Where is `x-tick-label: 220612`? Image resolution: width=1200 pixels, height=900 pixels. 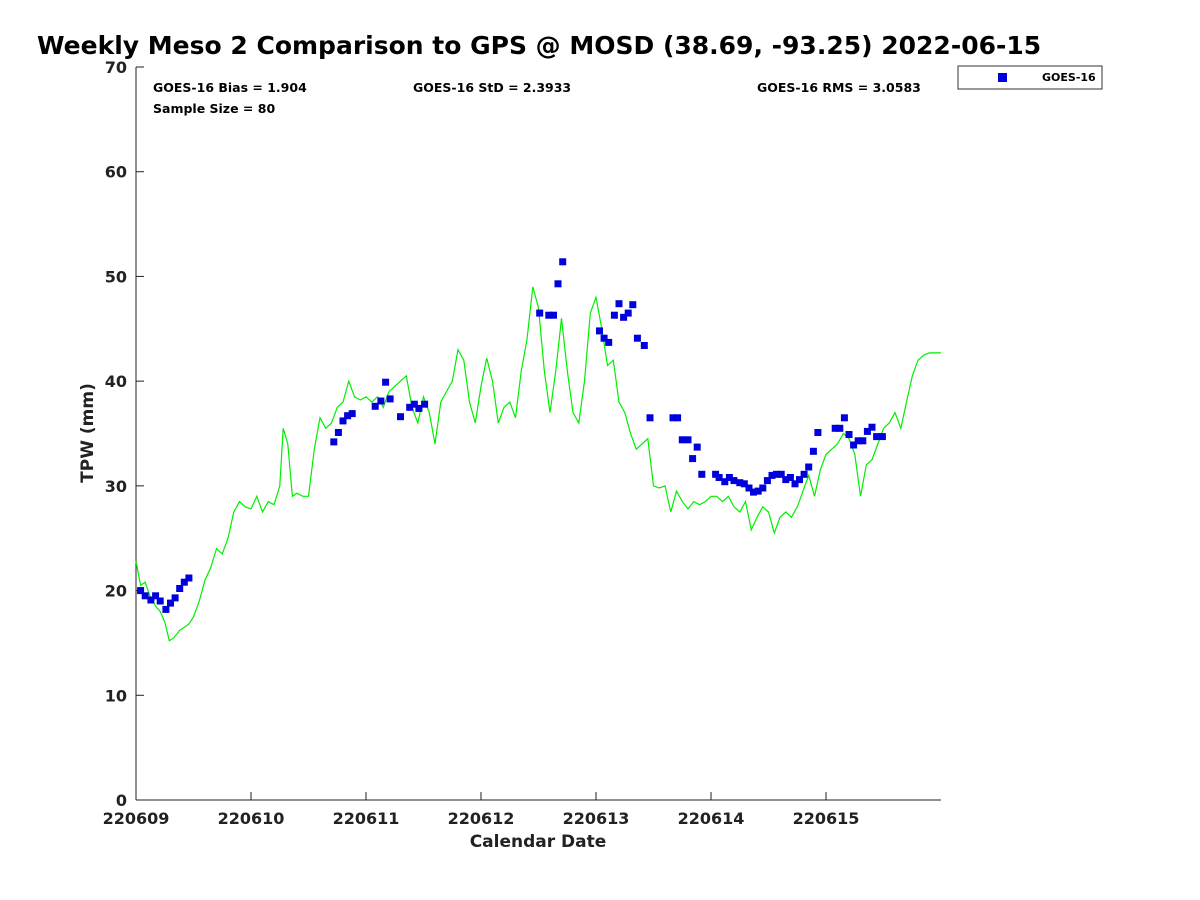
x-tick-label: 220612 is located at coordinates (481, 818).